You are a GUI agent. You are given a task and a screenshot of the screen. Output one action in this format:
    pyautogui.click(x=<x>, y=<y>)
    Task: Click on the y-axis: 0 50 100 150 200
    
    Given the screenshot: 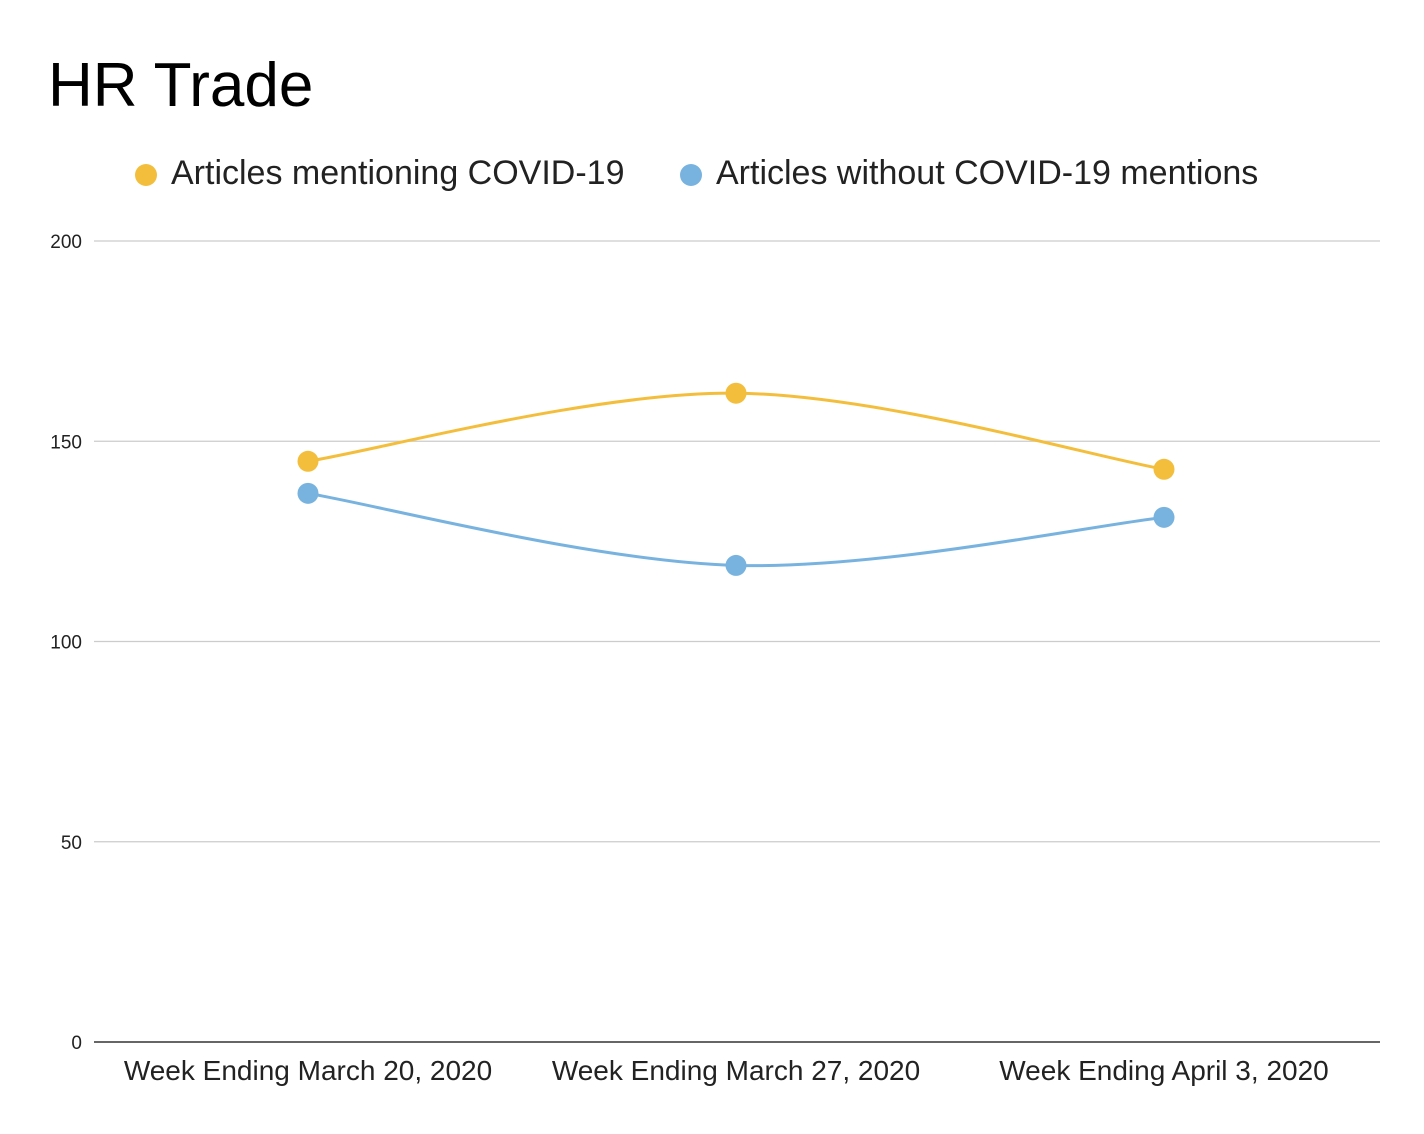 What is the action you would take?
    pyautogui.click(x=66, y=643)
    